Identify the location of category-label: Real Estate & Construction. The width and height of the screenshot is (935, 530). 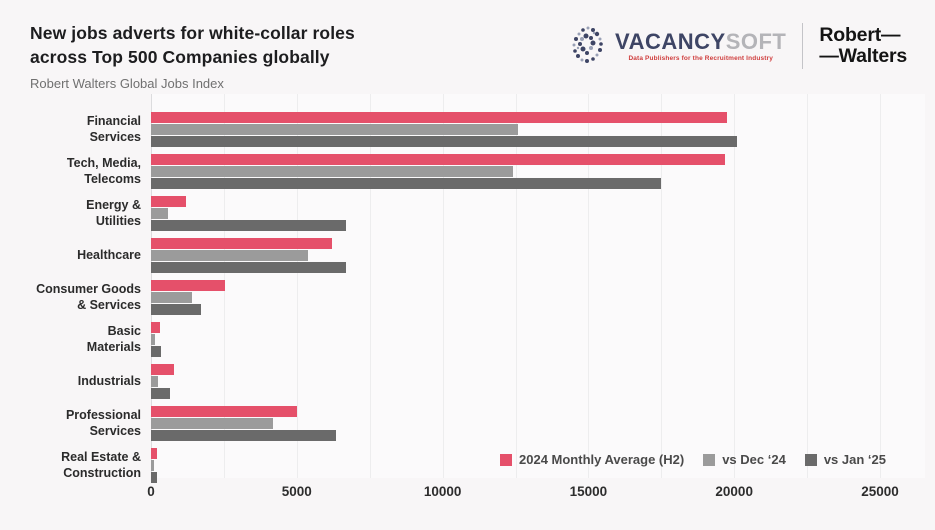
(101, 464).